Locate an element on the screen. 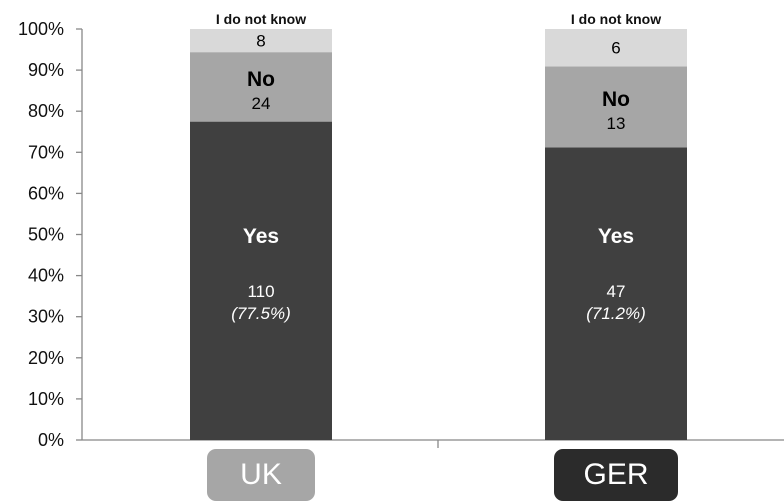 The image size is (784, 502). category-label-ger: GER is located at coordinates (616, 475).